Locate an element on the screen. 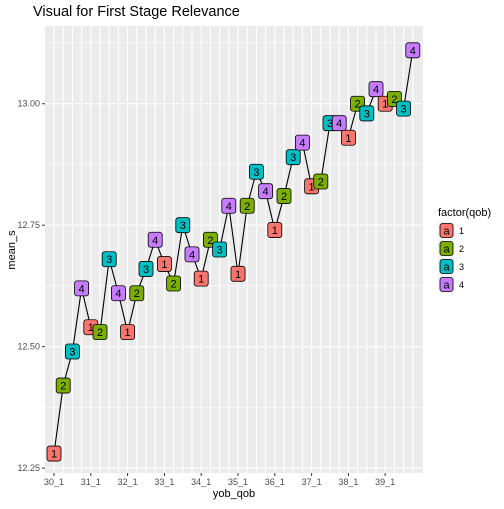 The width and height of the screenshot is (504, 509). x-tick-label: 38_1 is located at coordinates (348, 482).